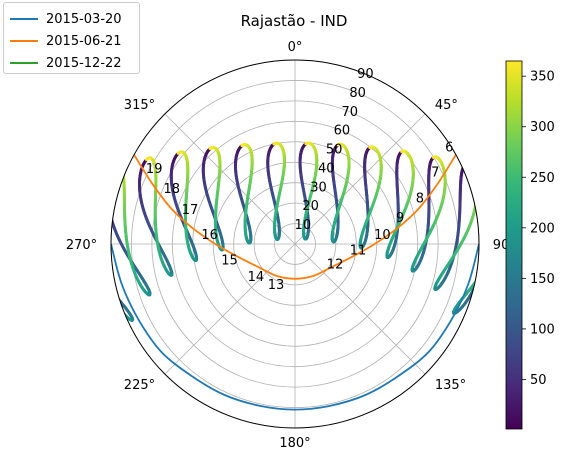 Image resolution: width=569 pixels, height=466 pixels. Describe the element at coordinates (542, 127) in the screenshot. I see `colorbar-tick-label: 300` at that location.